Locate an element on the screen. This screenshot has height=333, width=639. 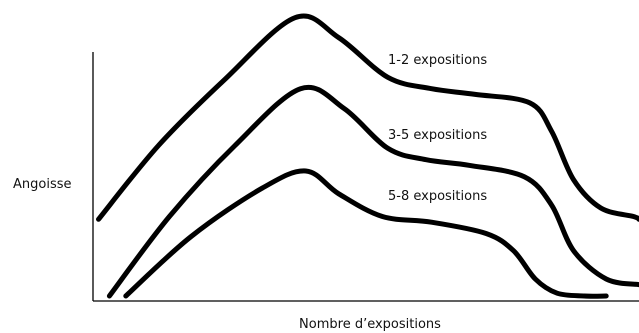
series-label-1: 1-2 expositions is located at coordinates (437, 60).